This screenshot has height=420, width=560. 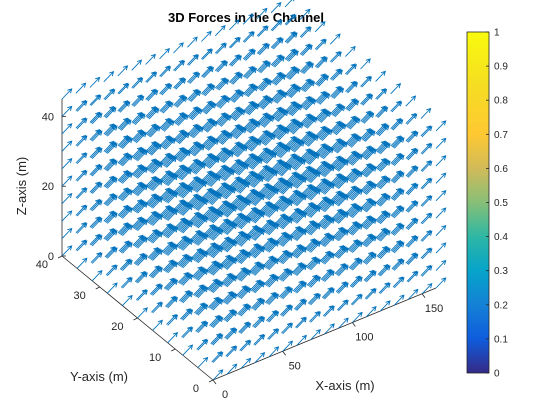 I want to click on y-tick-label: 0, so click(x=196, y=389).